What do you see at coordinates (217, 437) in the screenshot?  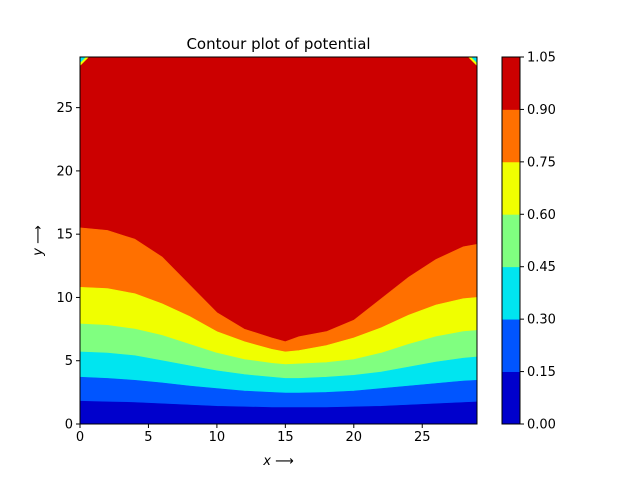 I see `x-tick-label: 10` at bounding box center [217, 437].